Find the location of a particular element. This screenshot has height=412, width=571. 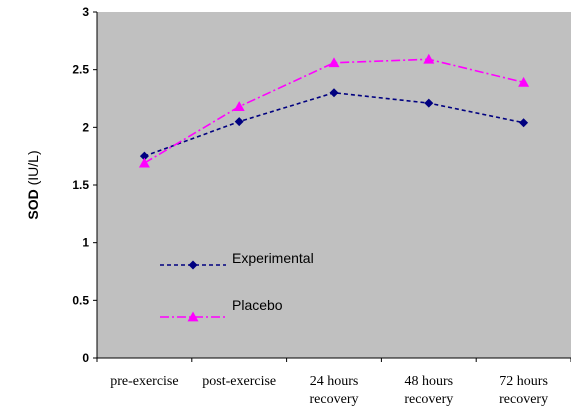

y-axis-label-bold: SOD is located at coordinates (33, 204).